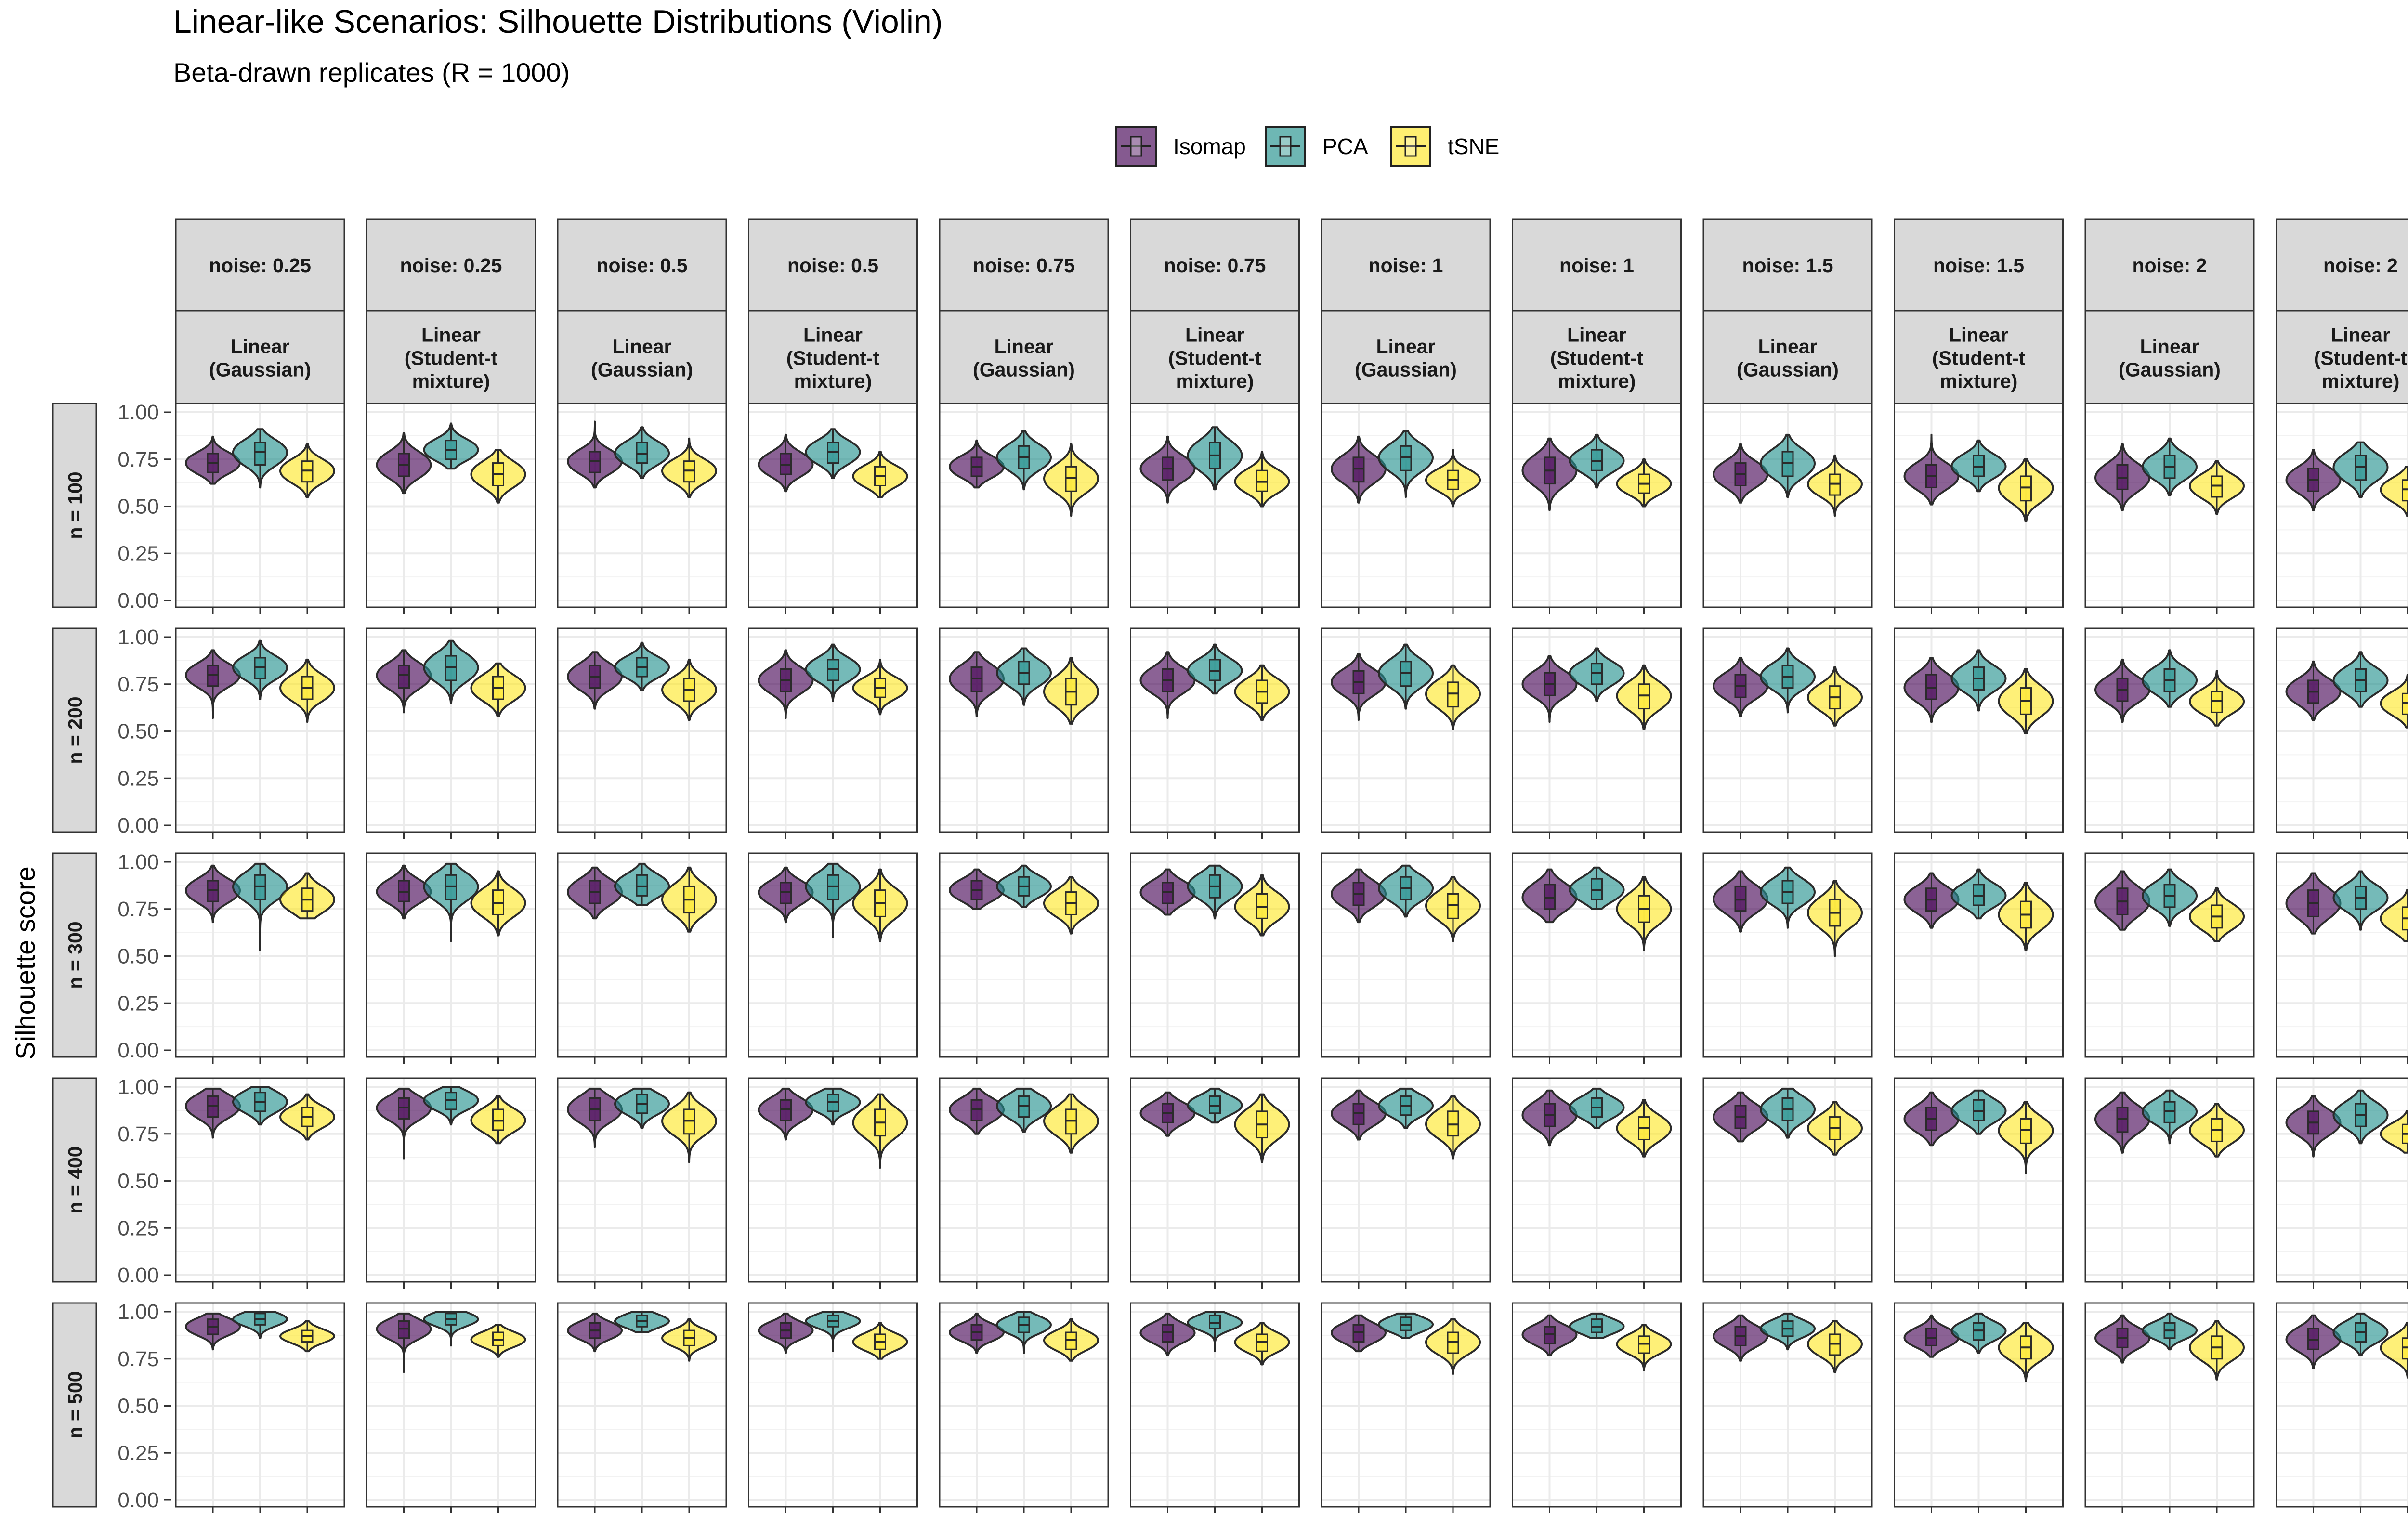  What do you see at coordinates (1406, 311) in the screenshot?
I see `column-strip: noise: 1 Linear (Gaussian)` at bounding box center [1406, 311].